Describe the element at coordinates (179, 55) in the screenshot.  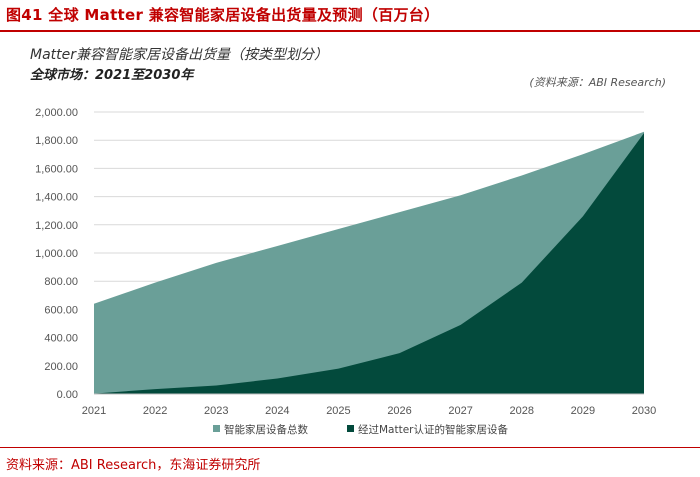
I see `chart-title: Matter兼容智能家居设备出货量（按类型划分）` at that location.